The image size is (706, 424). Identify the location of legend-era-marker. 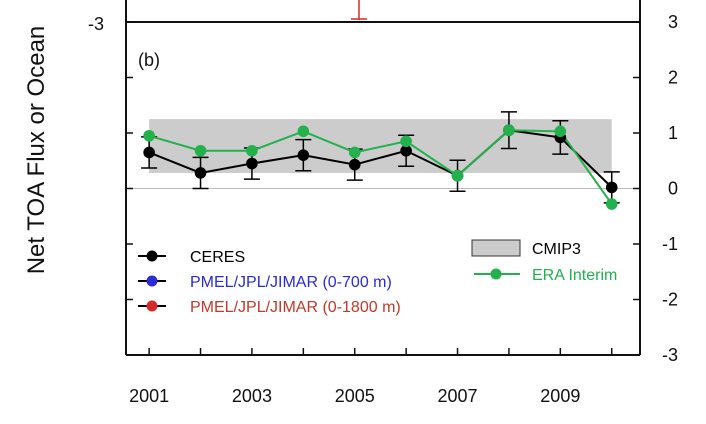
(496, 274).